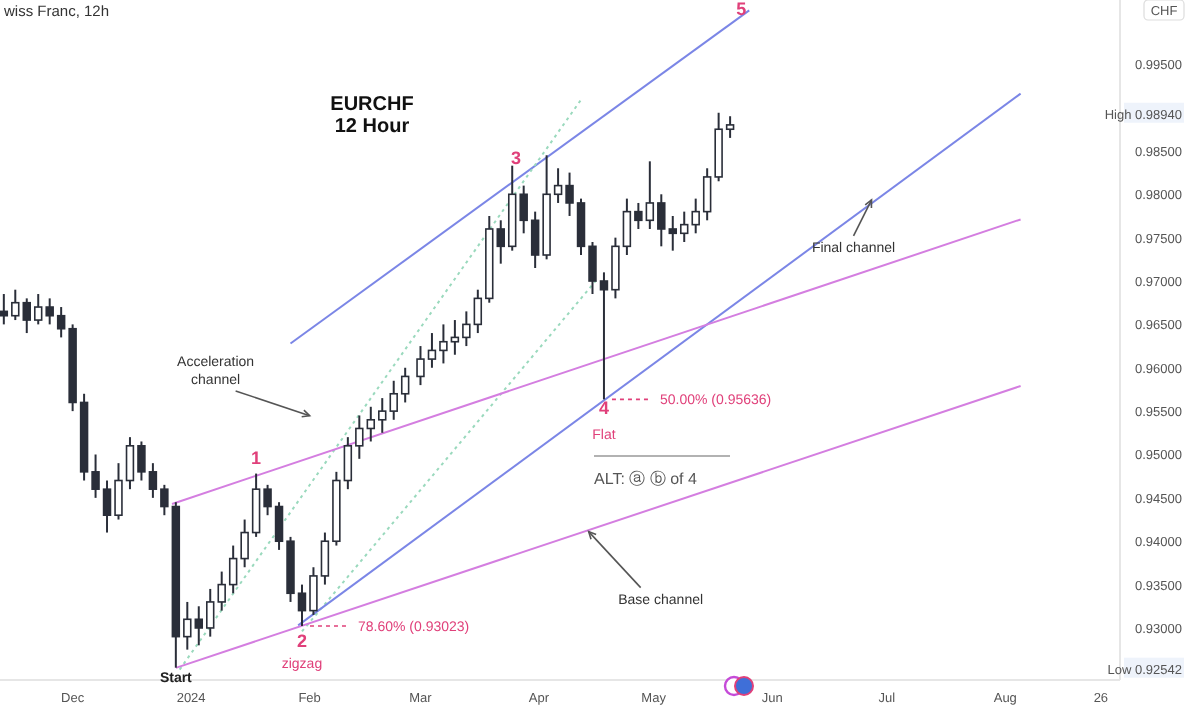  I want to click on text: EURCHF, so click(372, 105).